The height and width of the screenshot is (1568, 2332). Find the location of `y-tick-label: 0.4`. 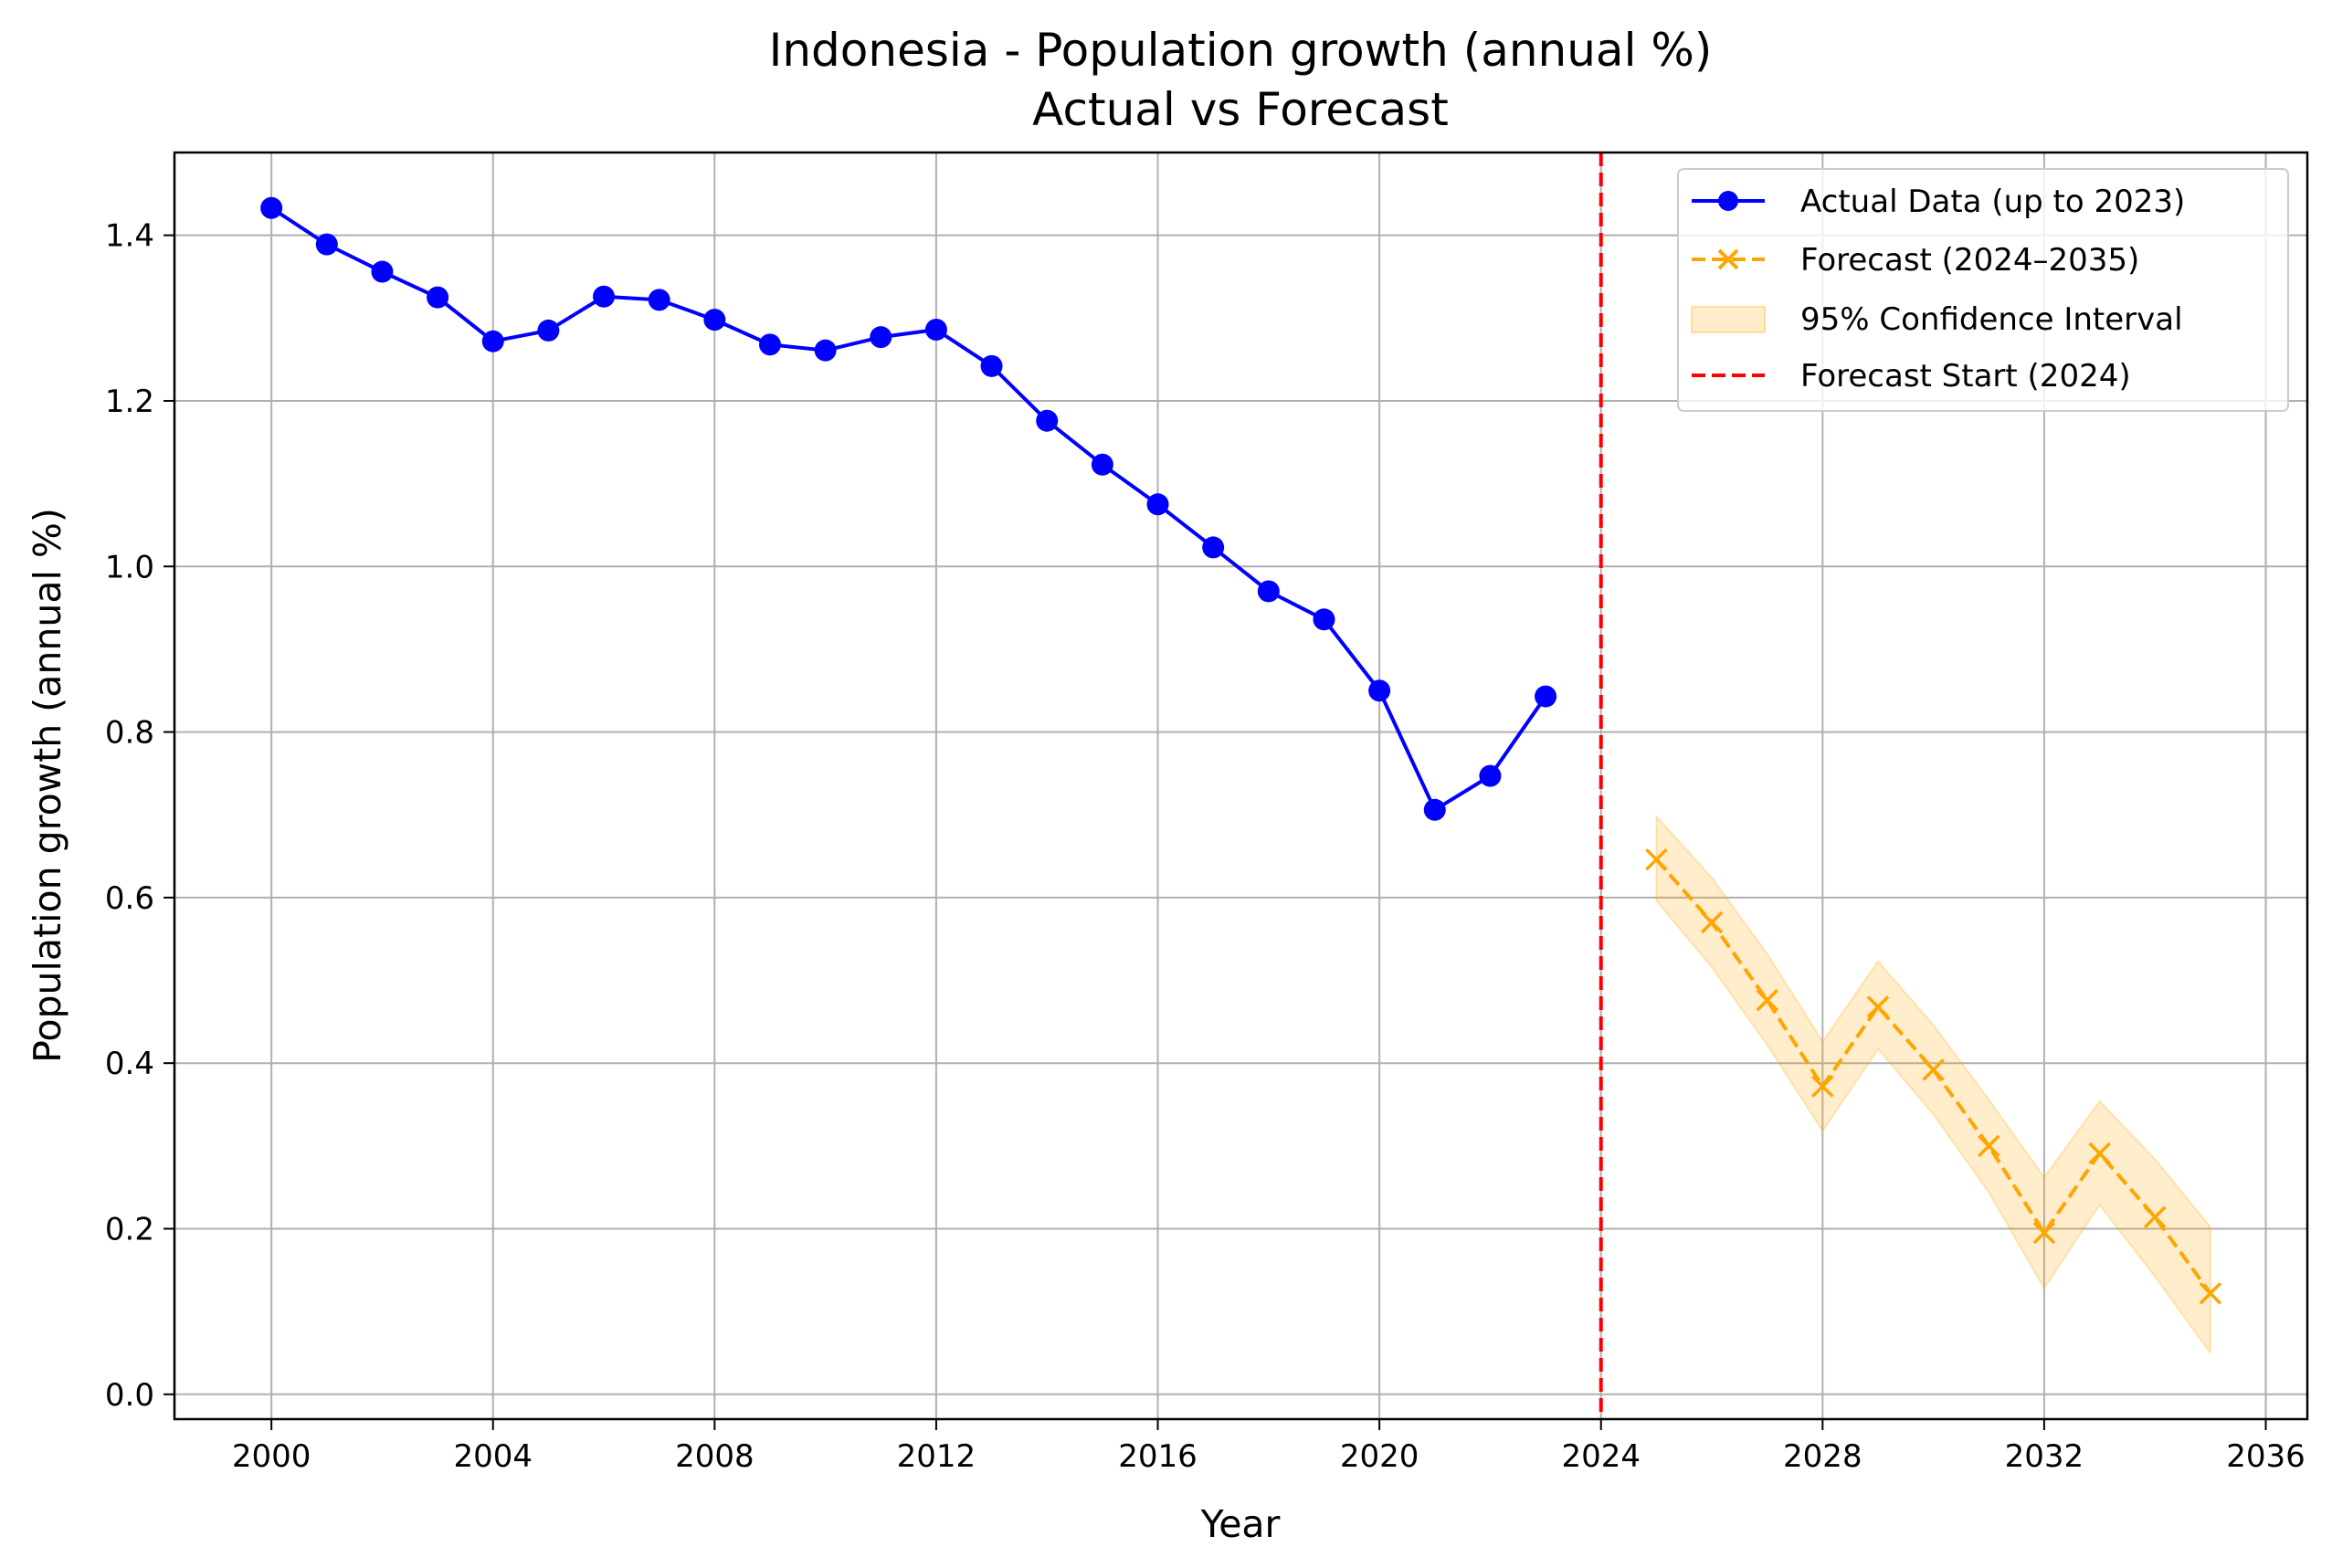

y-tick-label: 0.4 is located at coordinates (129, 1064).